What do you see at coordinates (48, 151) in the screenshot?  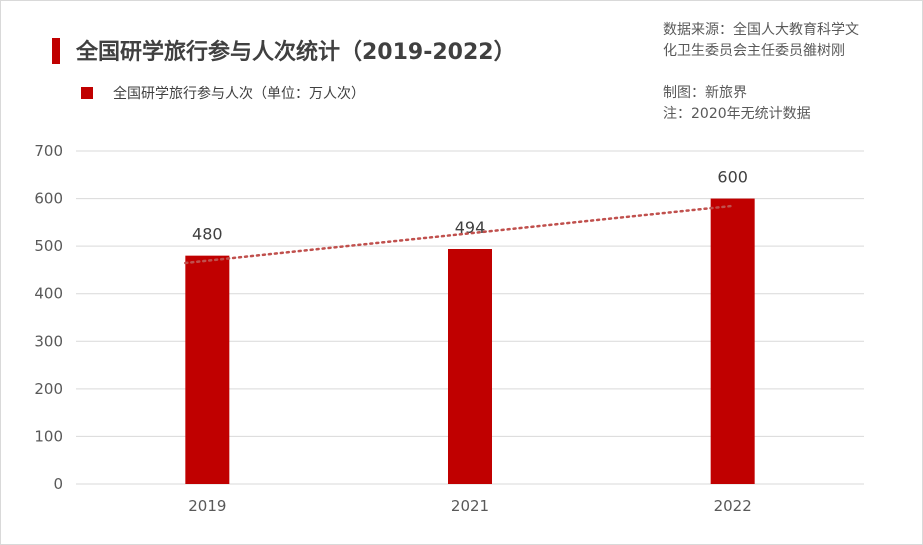 I see `y-tick-label: 700` at bounding box center [48, 151].